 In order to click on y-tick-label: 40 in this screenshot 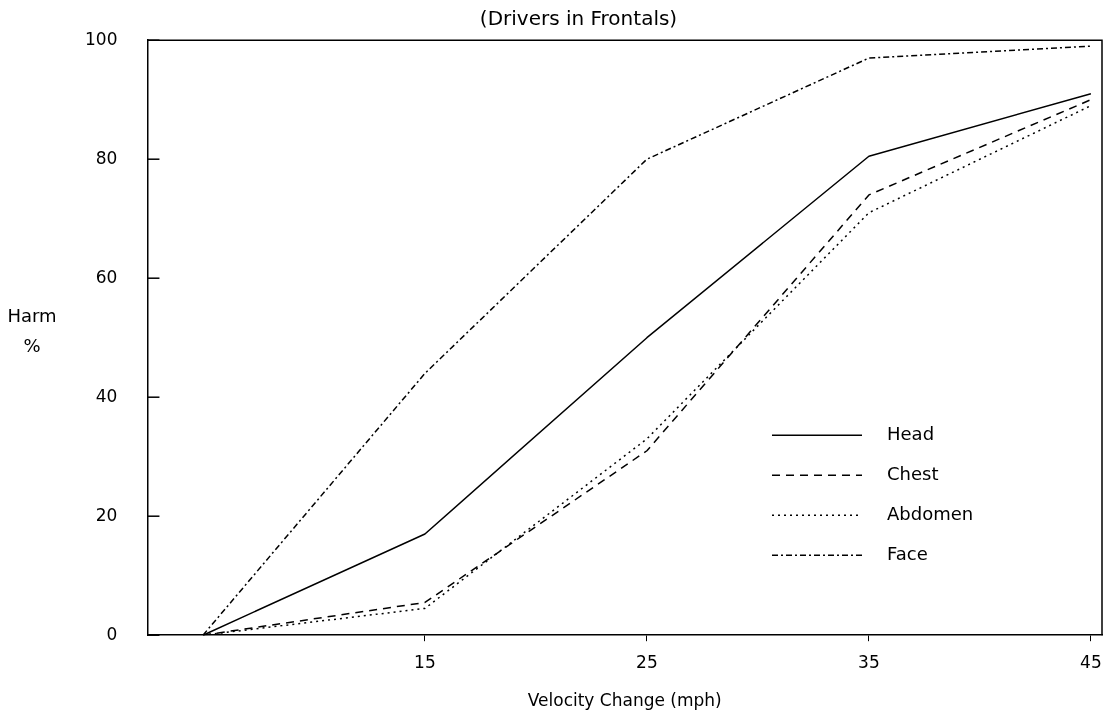, I will do `click(106, 395)`.